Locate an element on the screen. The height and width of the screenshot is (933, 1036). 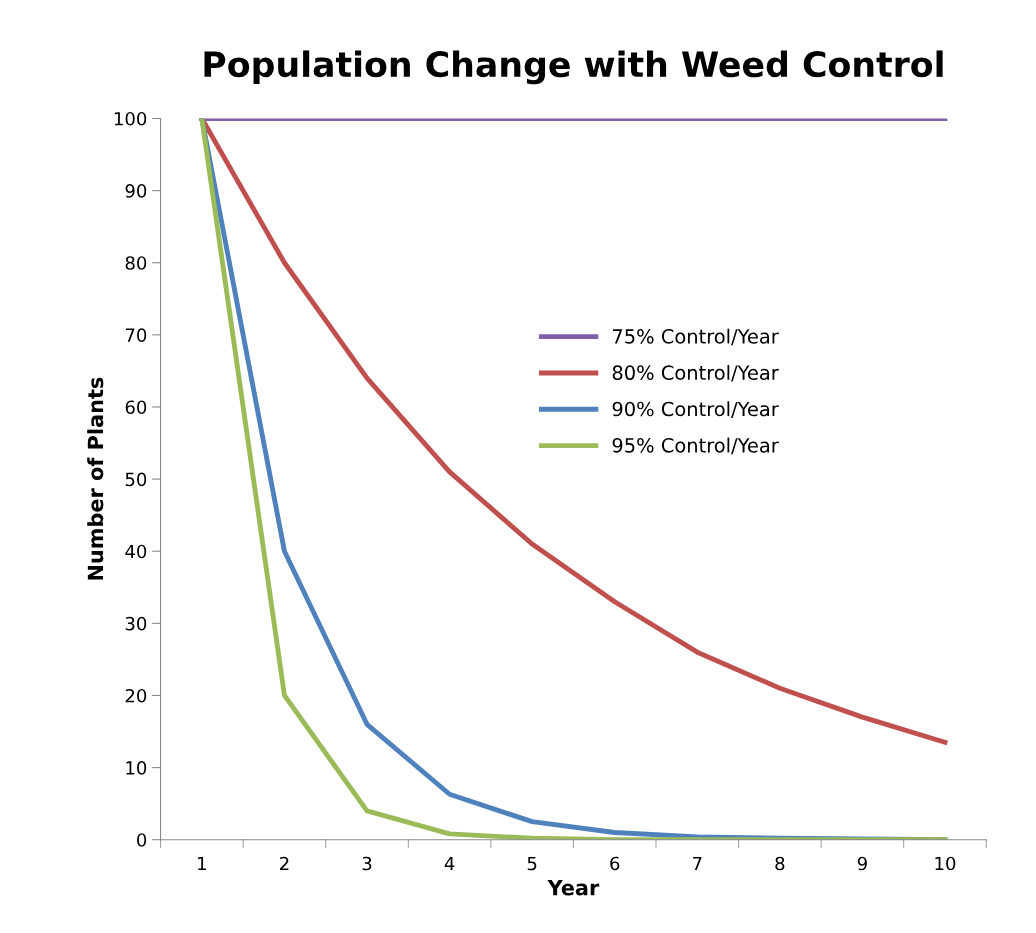
y-tick-label: 50 is located at coordinates (136, 479).